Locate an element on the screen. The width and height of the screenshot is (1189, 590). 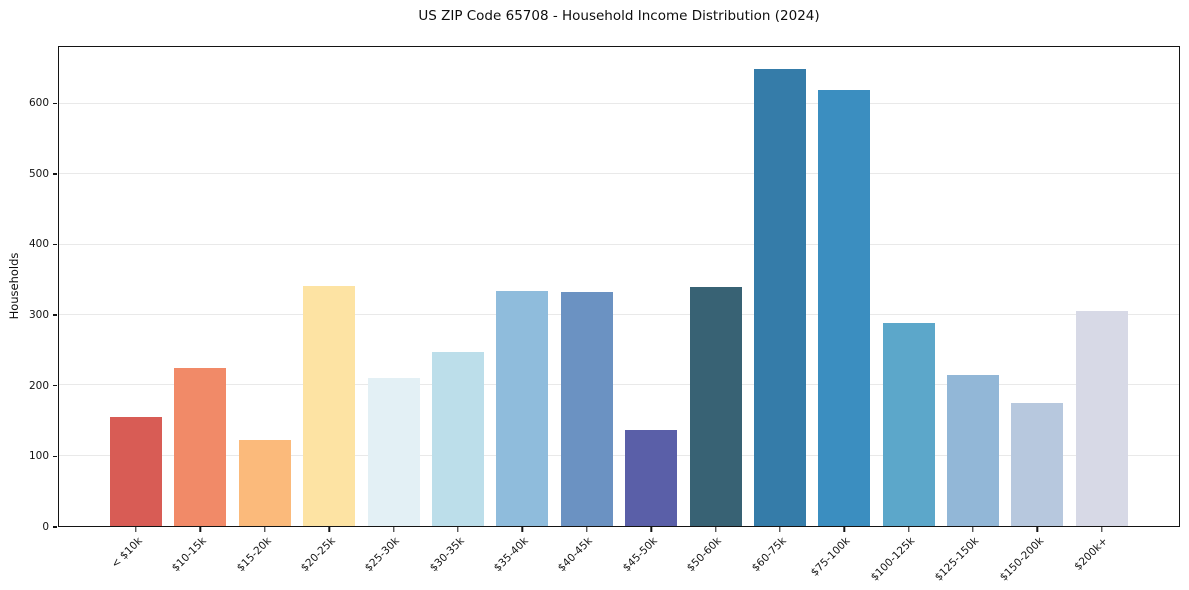
bar-column: $50-60k is located at coordinates (713, 310).